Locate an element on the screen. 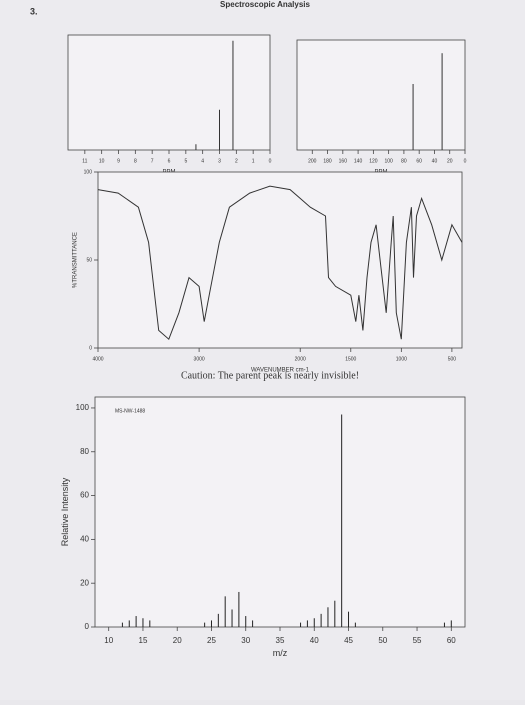 The image size is (525, 705). x-tick-label: 8 is located at coordinates (135, 161).